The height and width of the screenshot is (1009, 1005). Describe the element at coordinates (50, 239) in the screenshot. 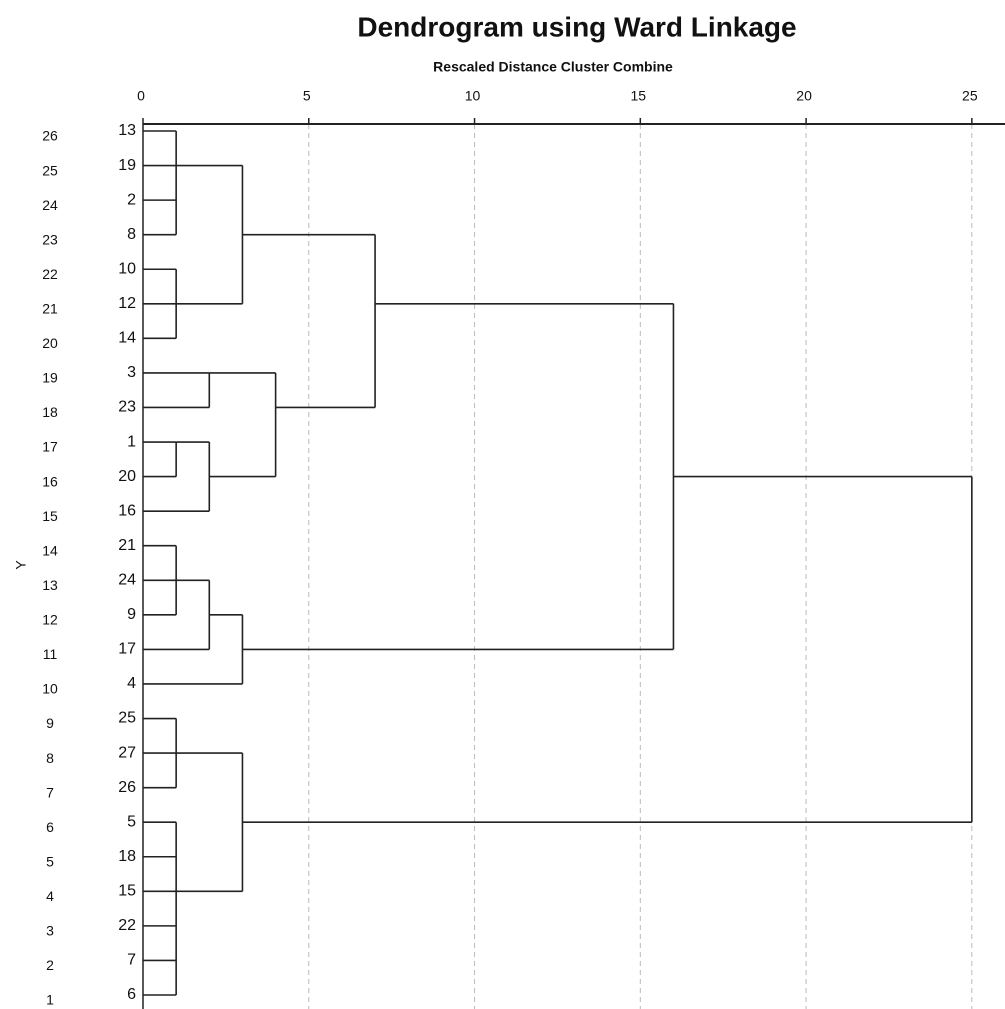

I see `row-label: 23` at that location.